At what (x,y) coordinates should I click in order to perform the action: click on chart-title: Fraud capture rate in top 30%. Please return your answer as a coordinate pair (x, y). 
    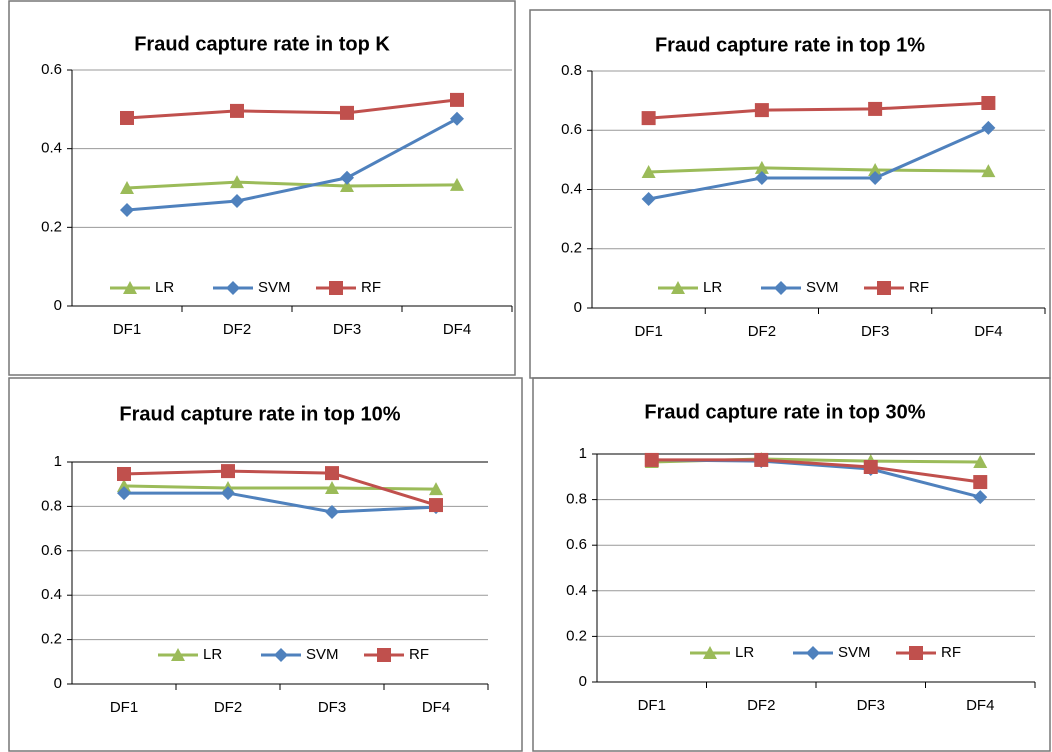
    Looking at the image, I should click on (784, 412).